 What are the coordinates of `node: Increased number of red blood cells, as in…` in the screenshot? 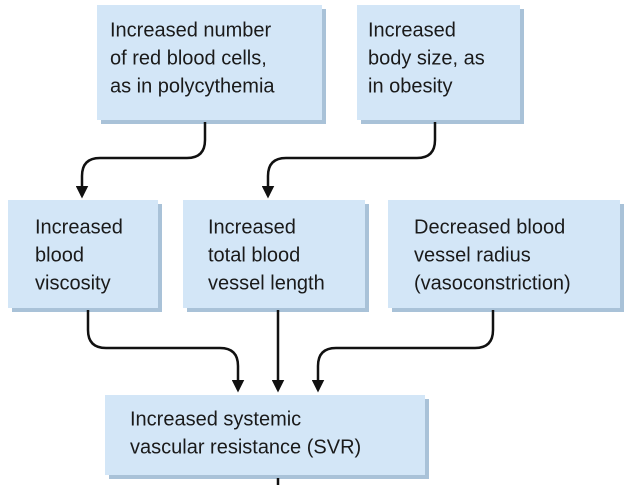 It's located at (211, 64).